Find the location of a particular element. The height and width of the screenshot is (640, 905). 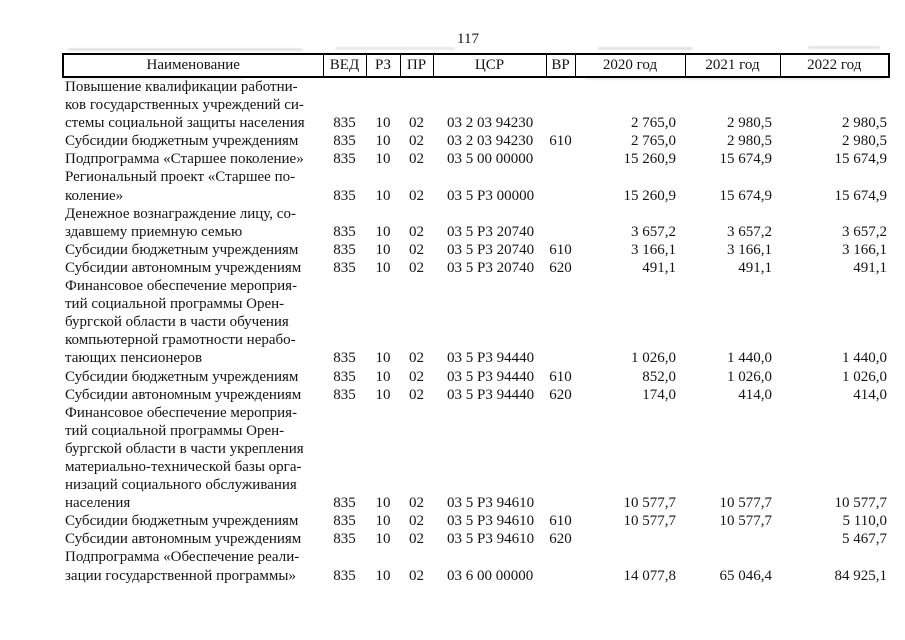

cell-year-2021: 15 674,9 is located at coordinates (746, 159).